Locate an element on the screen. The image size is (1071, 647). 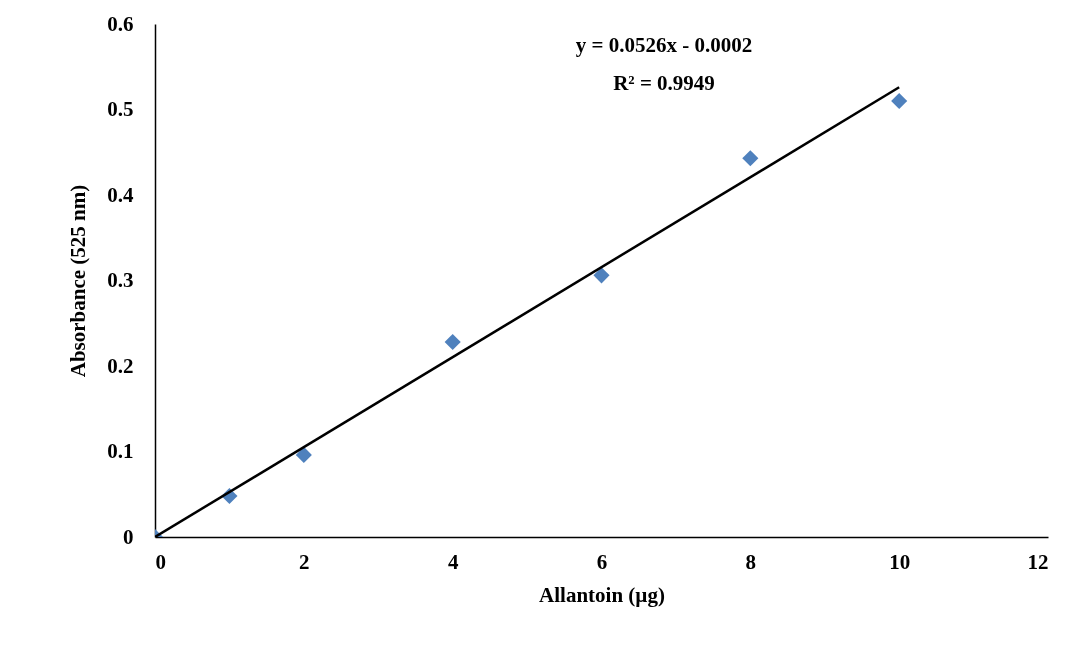
y-tick-label: 0.5 is located at coordinates (120, 109).